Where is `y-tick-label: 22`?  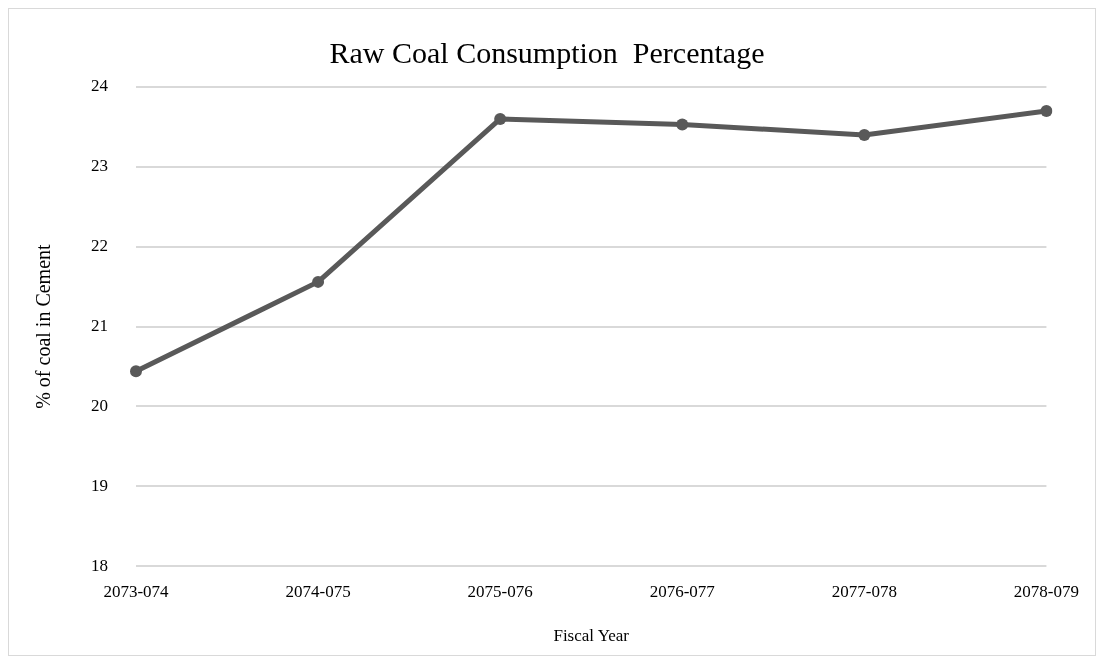 y-tick-label: 22 is located at coordinates (99, 246).